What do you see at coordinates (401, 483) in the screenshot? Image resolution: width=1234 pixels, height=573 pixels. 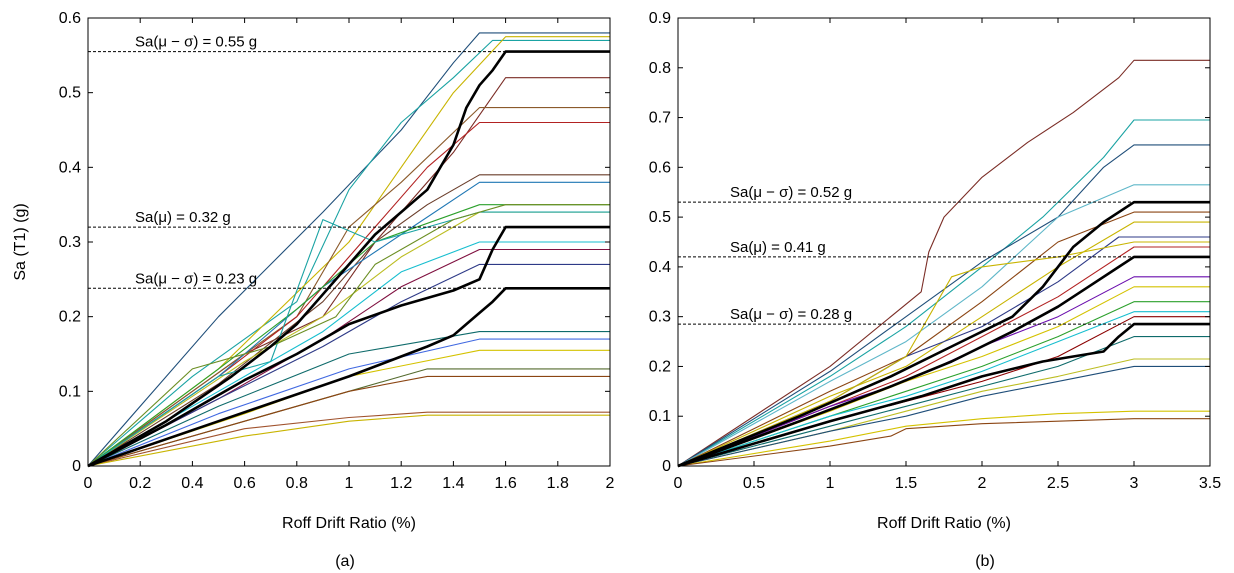 I see `x-tick-label: 1.2` at bounding box center [401, 483].